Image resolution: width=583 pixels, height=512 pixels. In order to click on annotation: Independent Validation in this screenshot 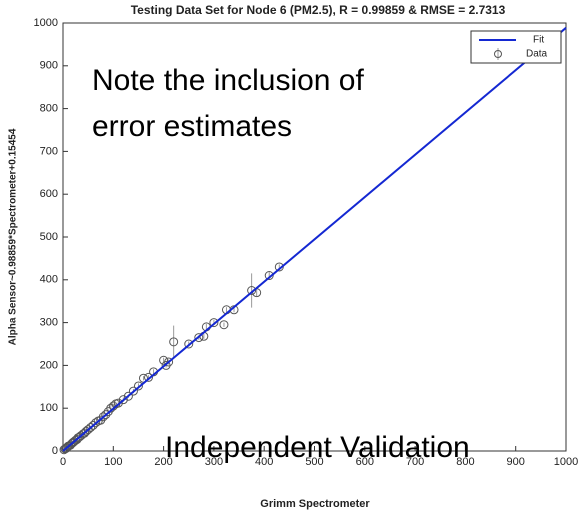, I will do `click(317, 447)`.